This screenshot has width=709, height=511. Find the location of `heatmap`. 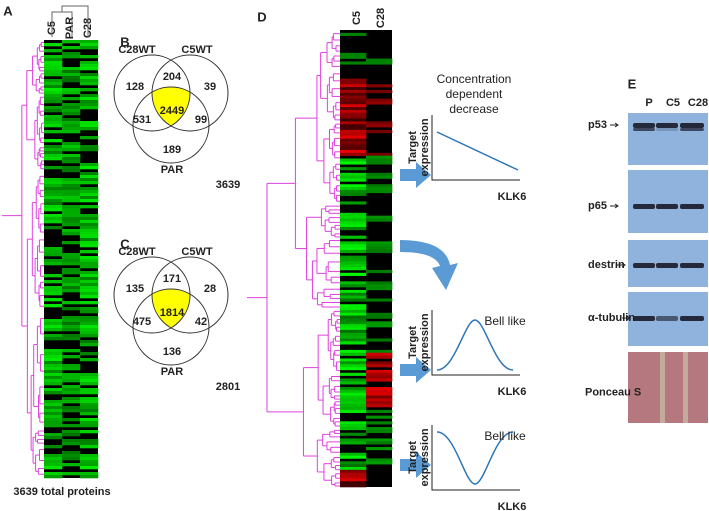

heatmap is located at coordinates (71, 259).